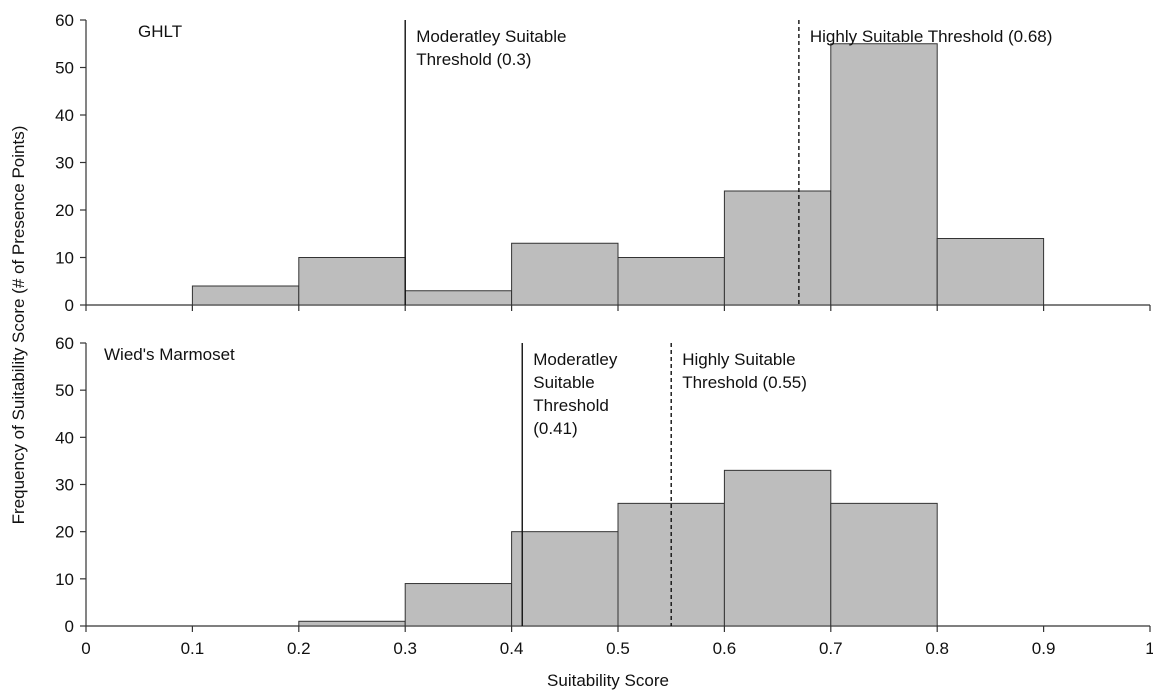 The height and width of the screenshot is (692, 1153). What do you see at coordinates (299, 648) in the screenshot?
I see `x-tick-label: 0.2` at bounding box center [299, 648].